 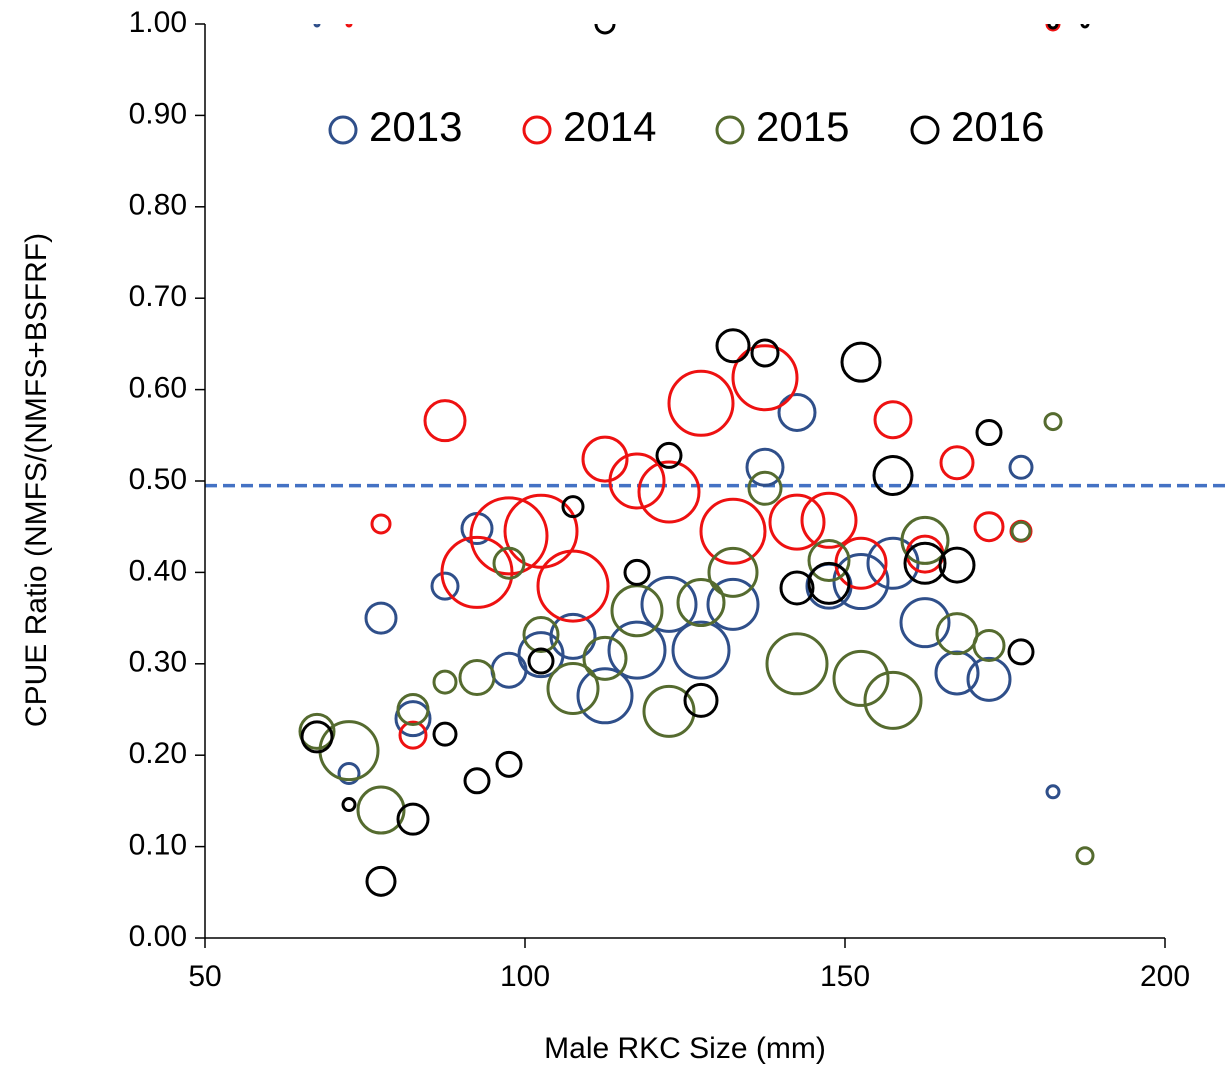 What do you see at coordinates (1165, 976) in the screenshot?
I see `x-tick-label: 200` at bounding box center [1165, 976].